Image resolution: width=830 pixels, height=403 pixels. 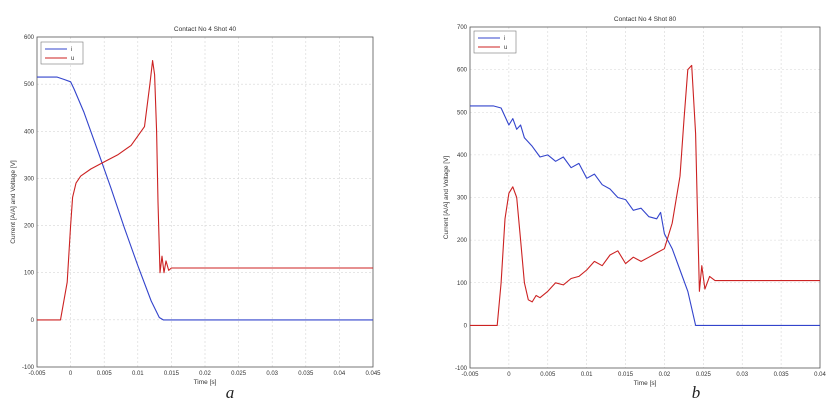 I want to click on chart-b-y-ticks: -100 0 100 200 300 400 500 600 700, so click(x=461, y=198).